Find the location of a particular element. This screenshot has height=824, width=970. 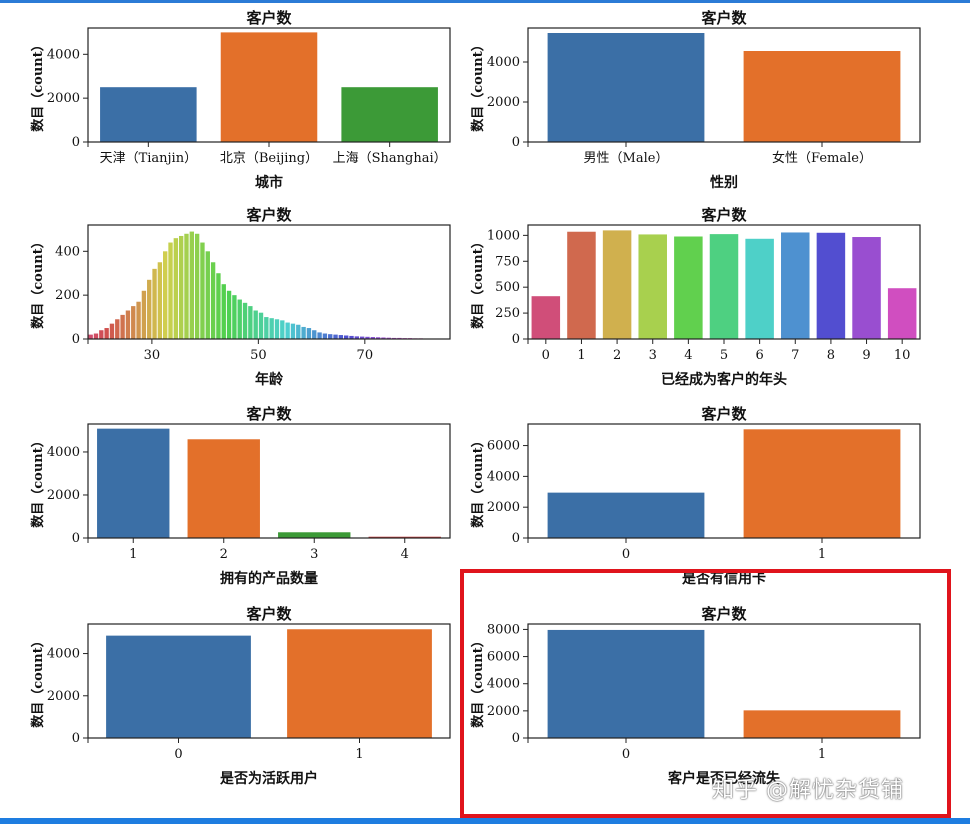

x-tick-label: 女性（Female） is located at coordinates (822, 158).